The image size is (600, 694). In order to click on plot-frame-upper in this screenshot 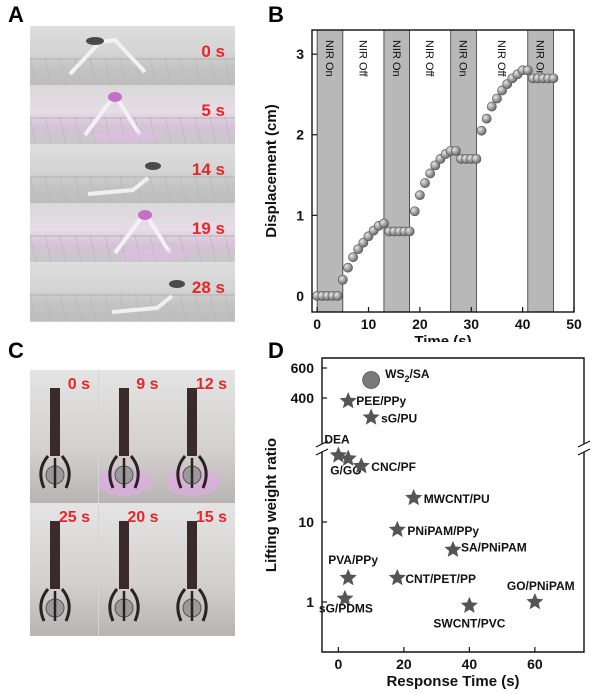, I will do `click(453, 400)`.